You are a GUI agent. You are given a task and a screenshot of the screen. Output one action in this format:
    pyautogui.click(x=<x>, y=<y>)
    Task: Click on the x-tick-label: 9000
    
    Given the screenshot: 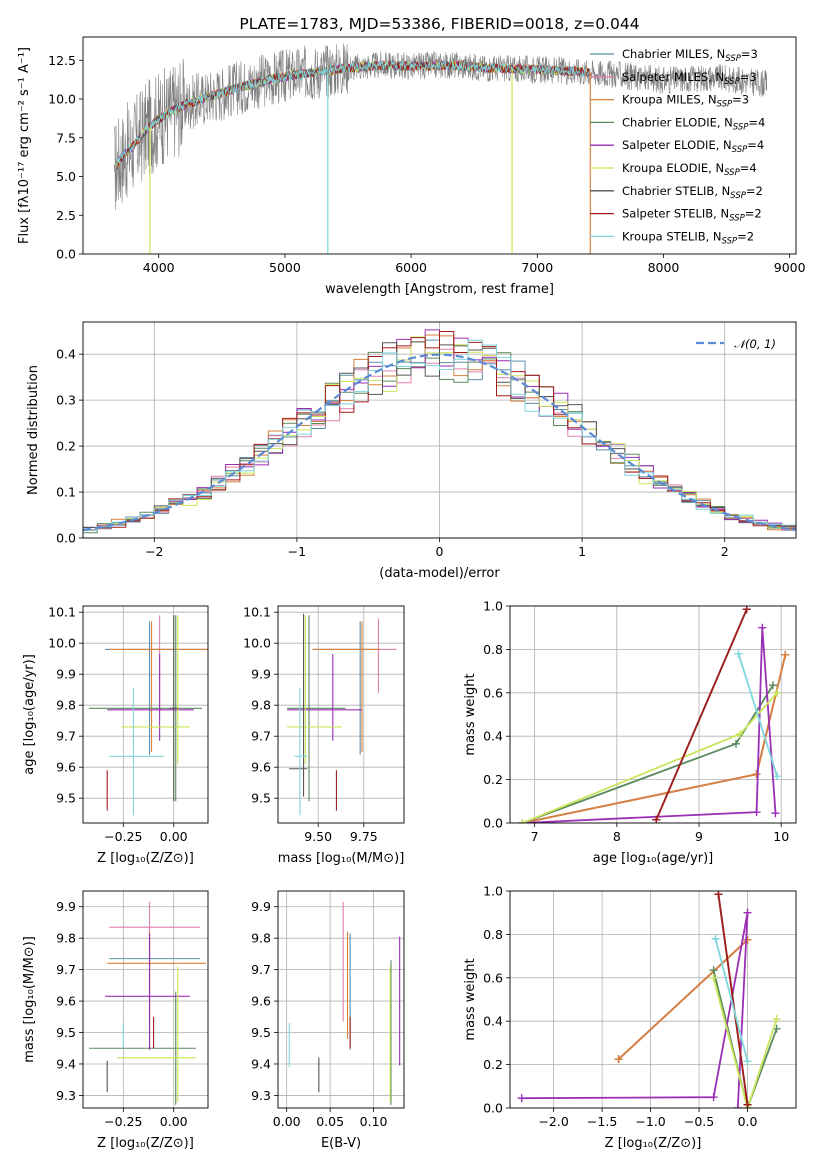 What is the action you would take?
    pyautogui.click(x=790, y=267)
    